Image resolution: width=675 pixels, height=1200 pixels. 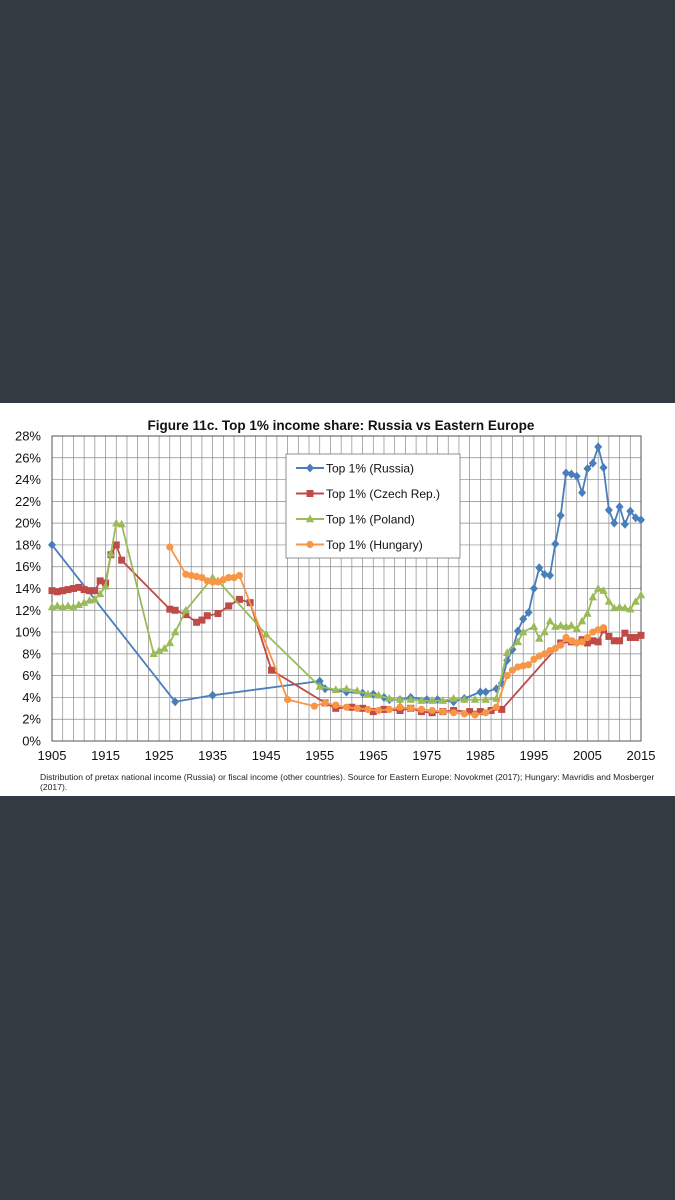 What do you see at coordinates (28, 544) in the screenshot?
I see `y-tick-label: 18%` at bounding box center [28, 544].